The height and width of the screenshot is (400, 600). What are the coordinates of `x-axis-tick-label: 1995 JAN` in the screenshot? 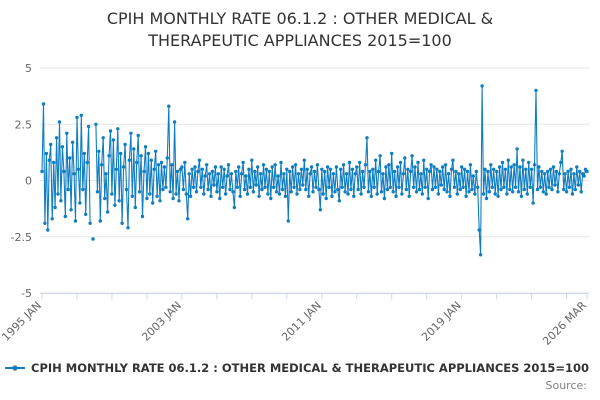 It's located at (22, 321).